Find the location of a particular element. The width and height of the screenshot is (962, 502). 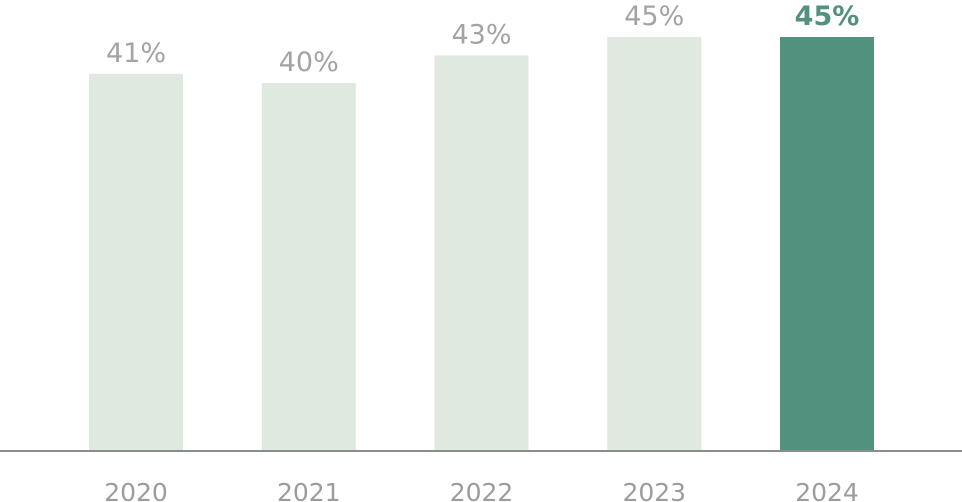

bar-2024 is located at coordinates (827, 244).